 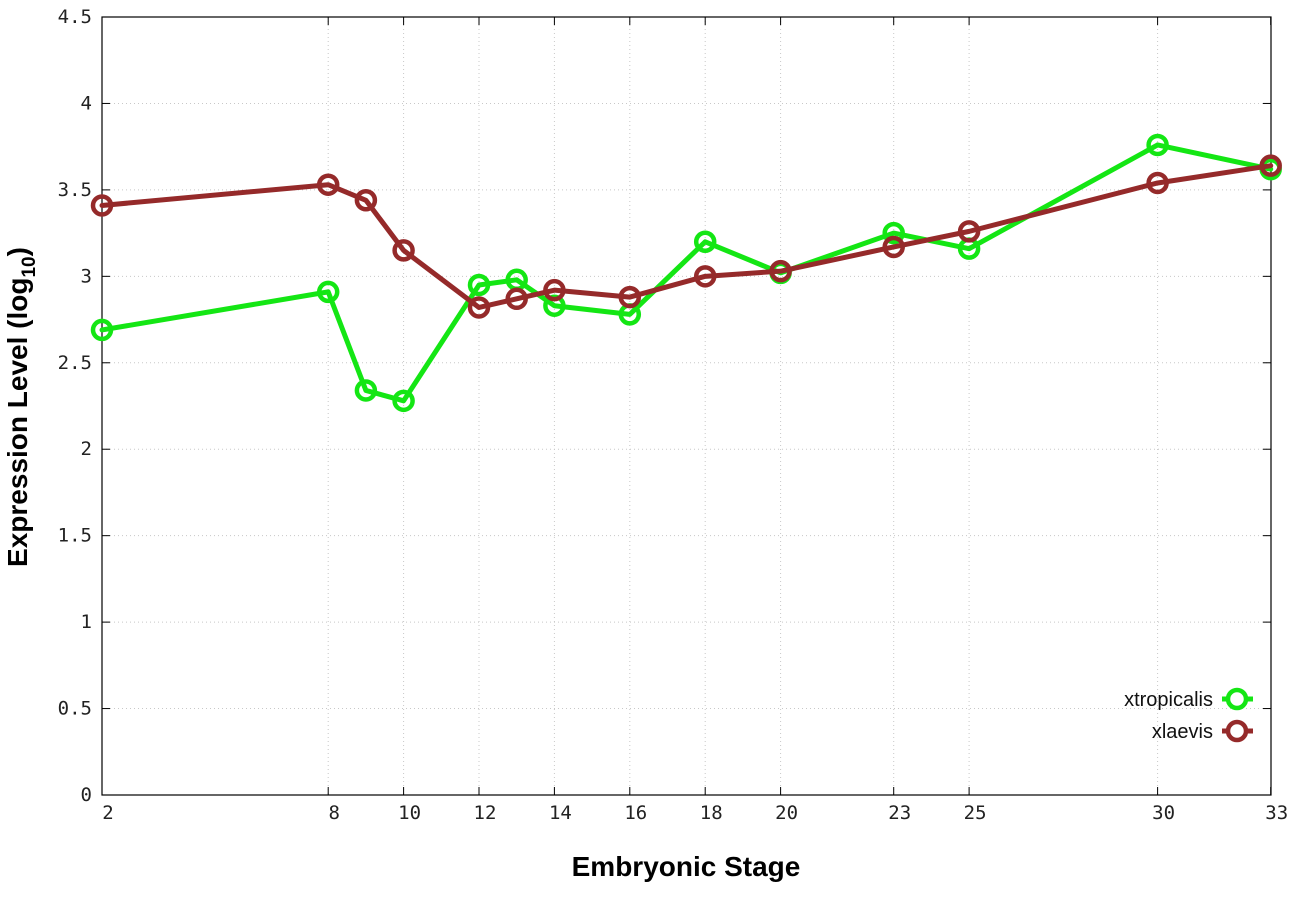 I want to click on x-tick-label: 10, so click(x=409, y=813).